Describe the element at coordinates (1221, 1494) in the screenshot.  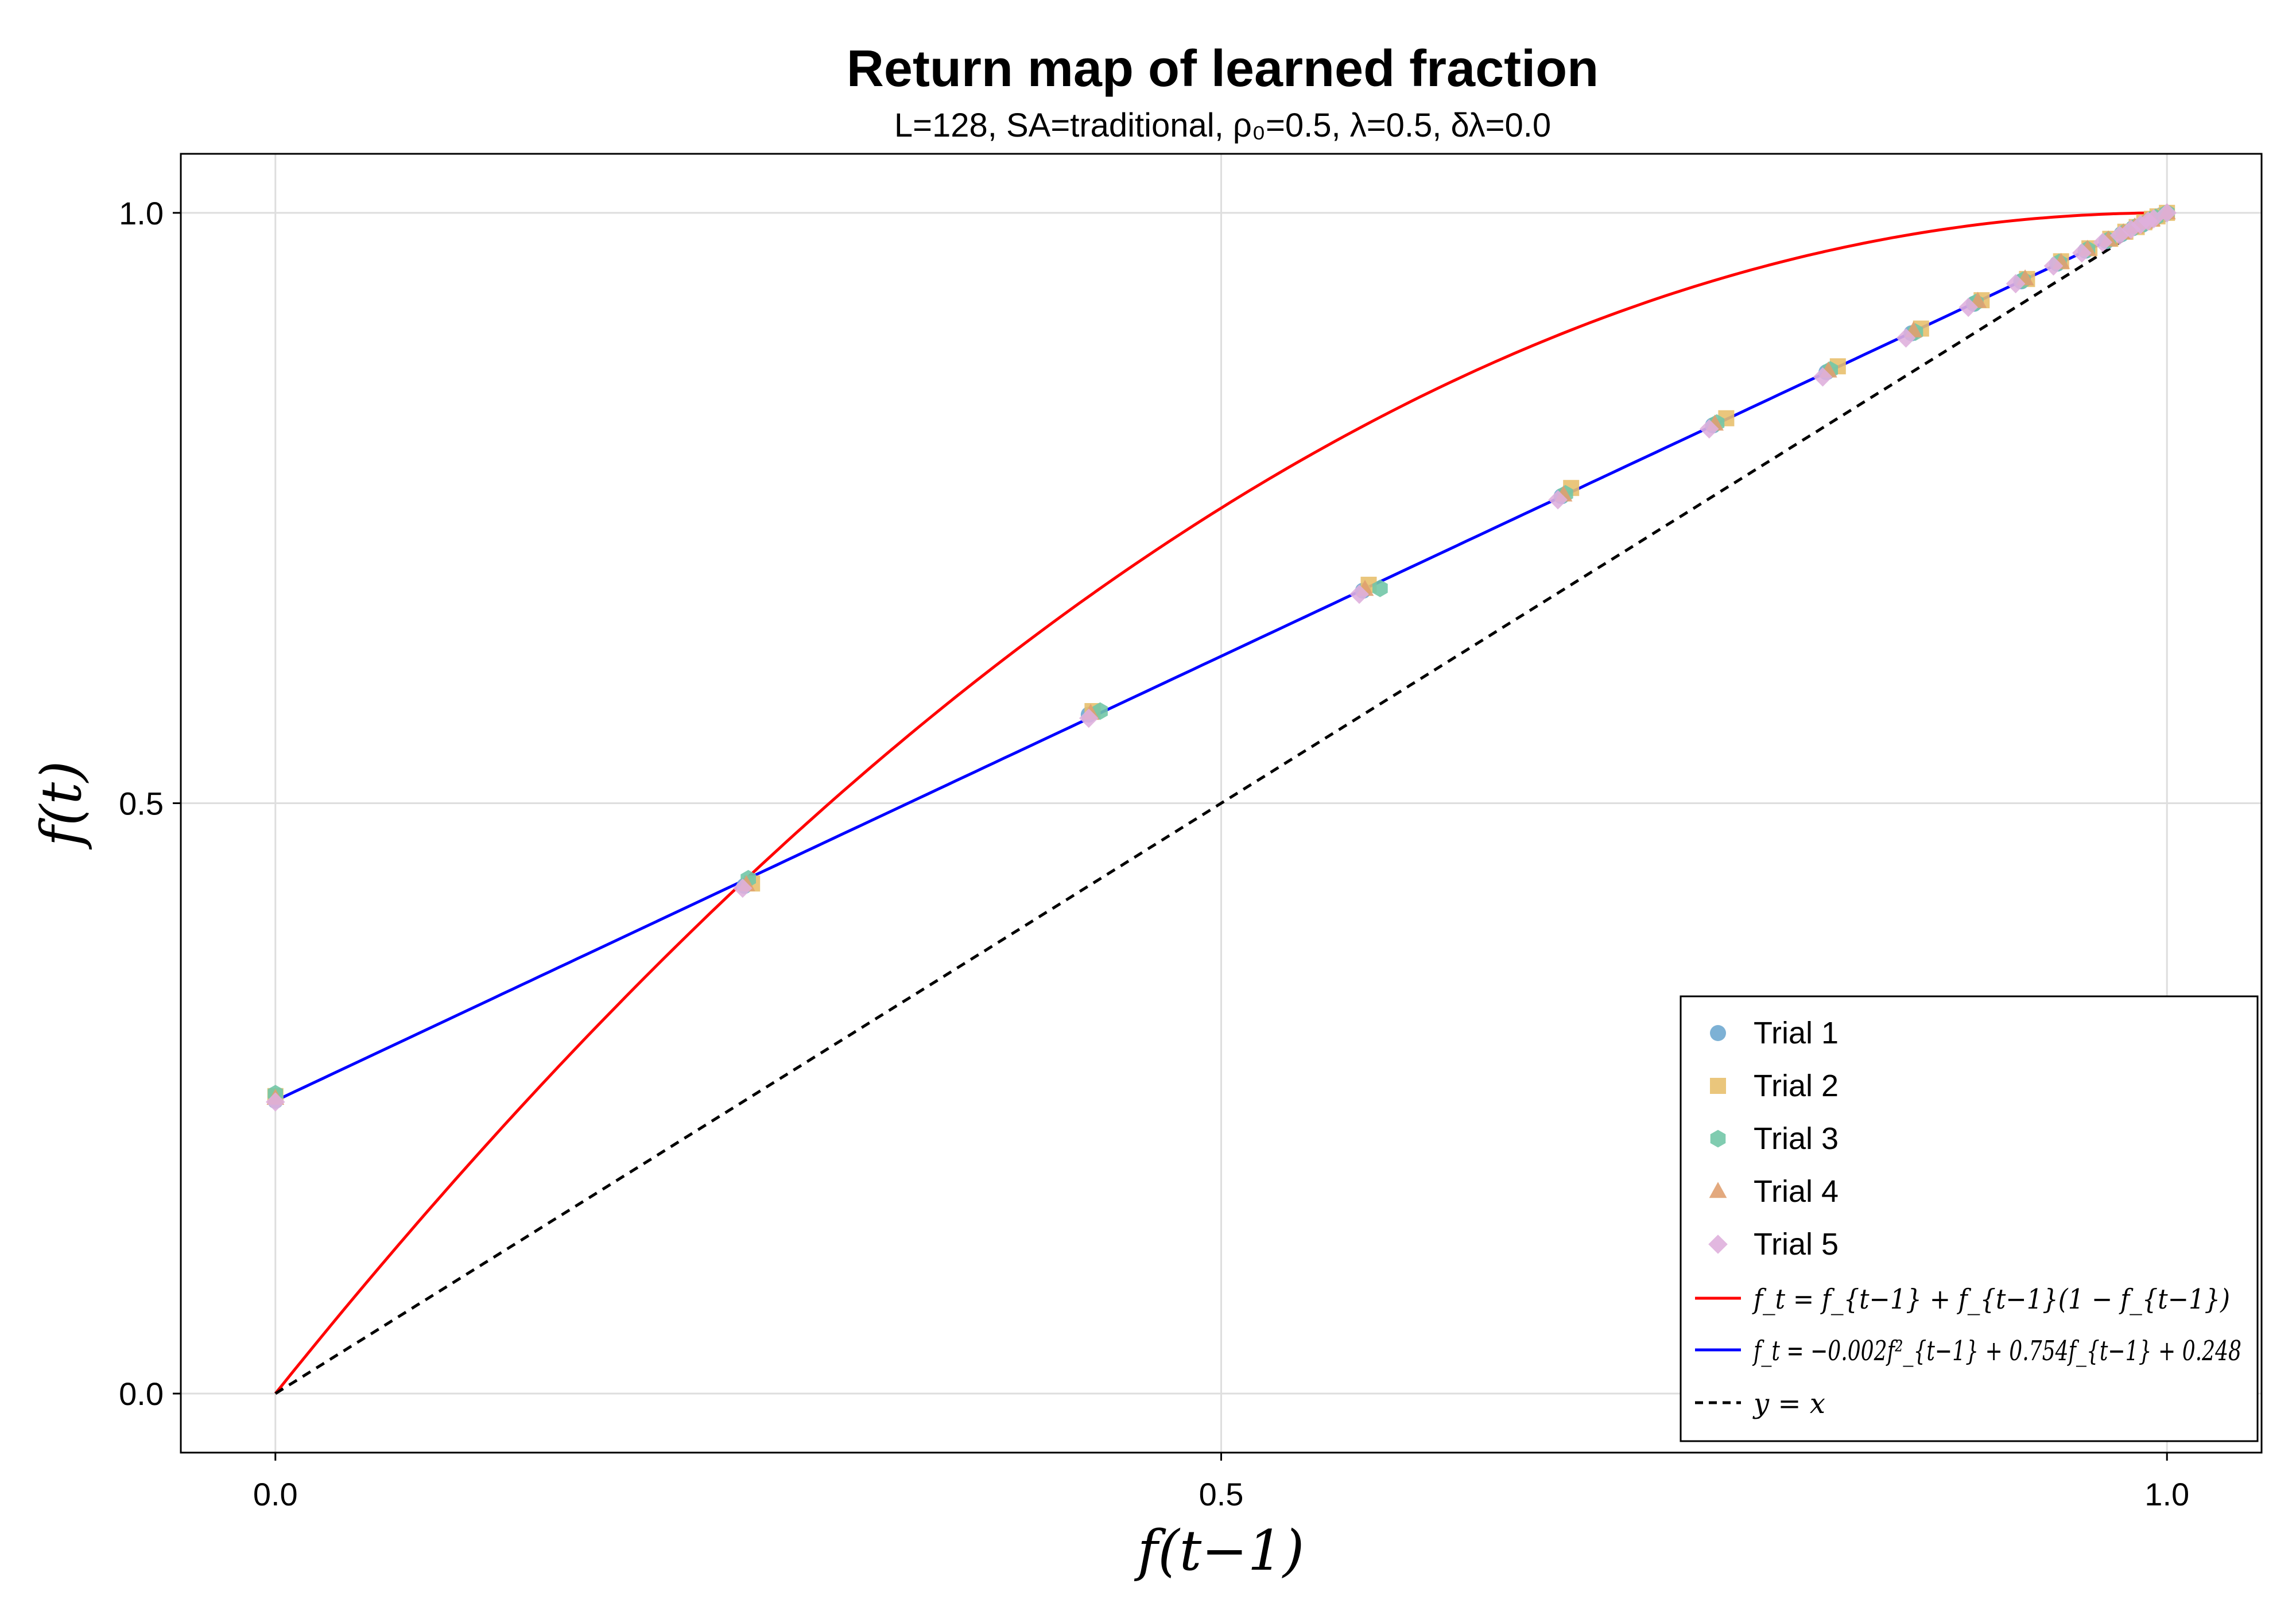
I see `x-tick-label-1: 0.5` at that location.